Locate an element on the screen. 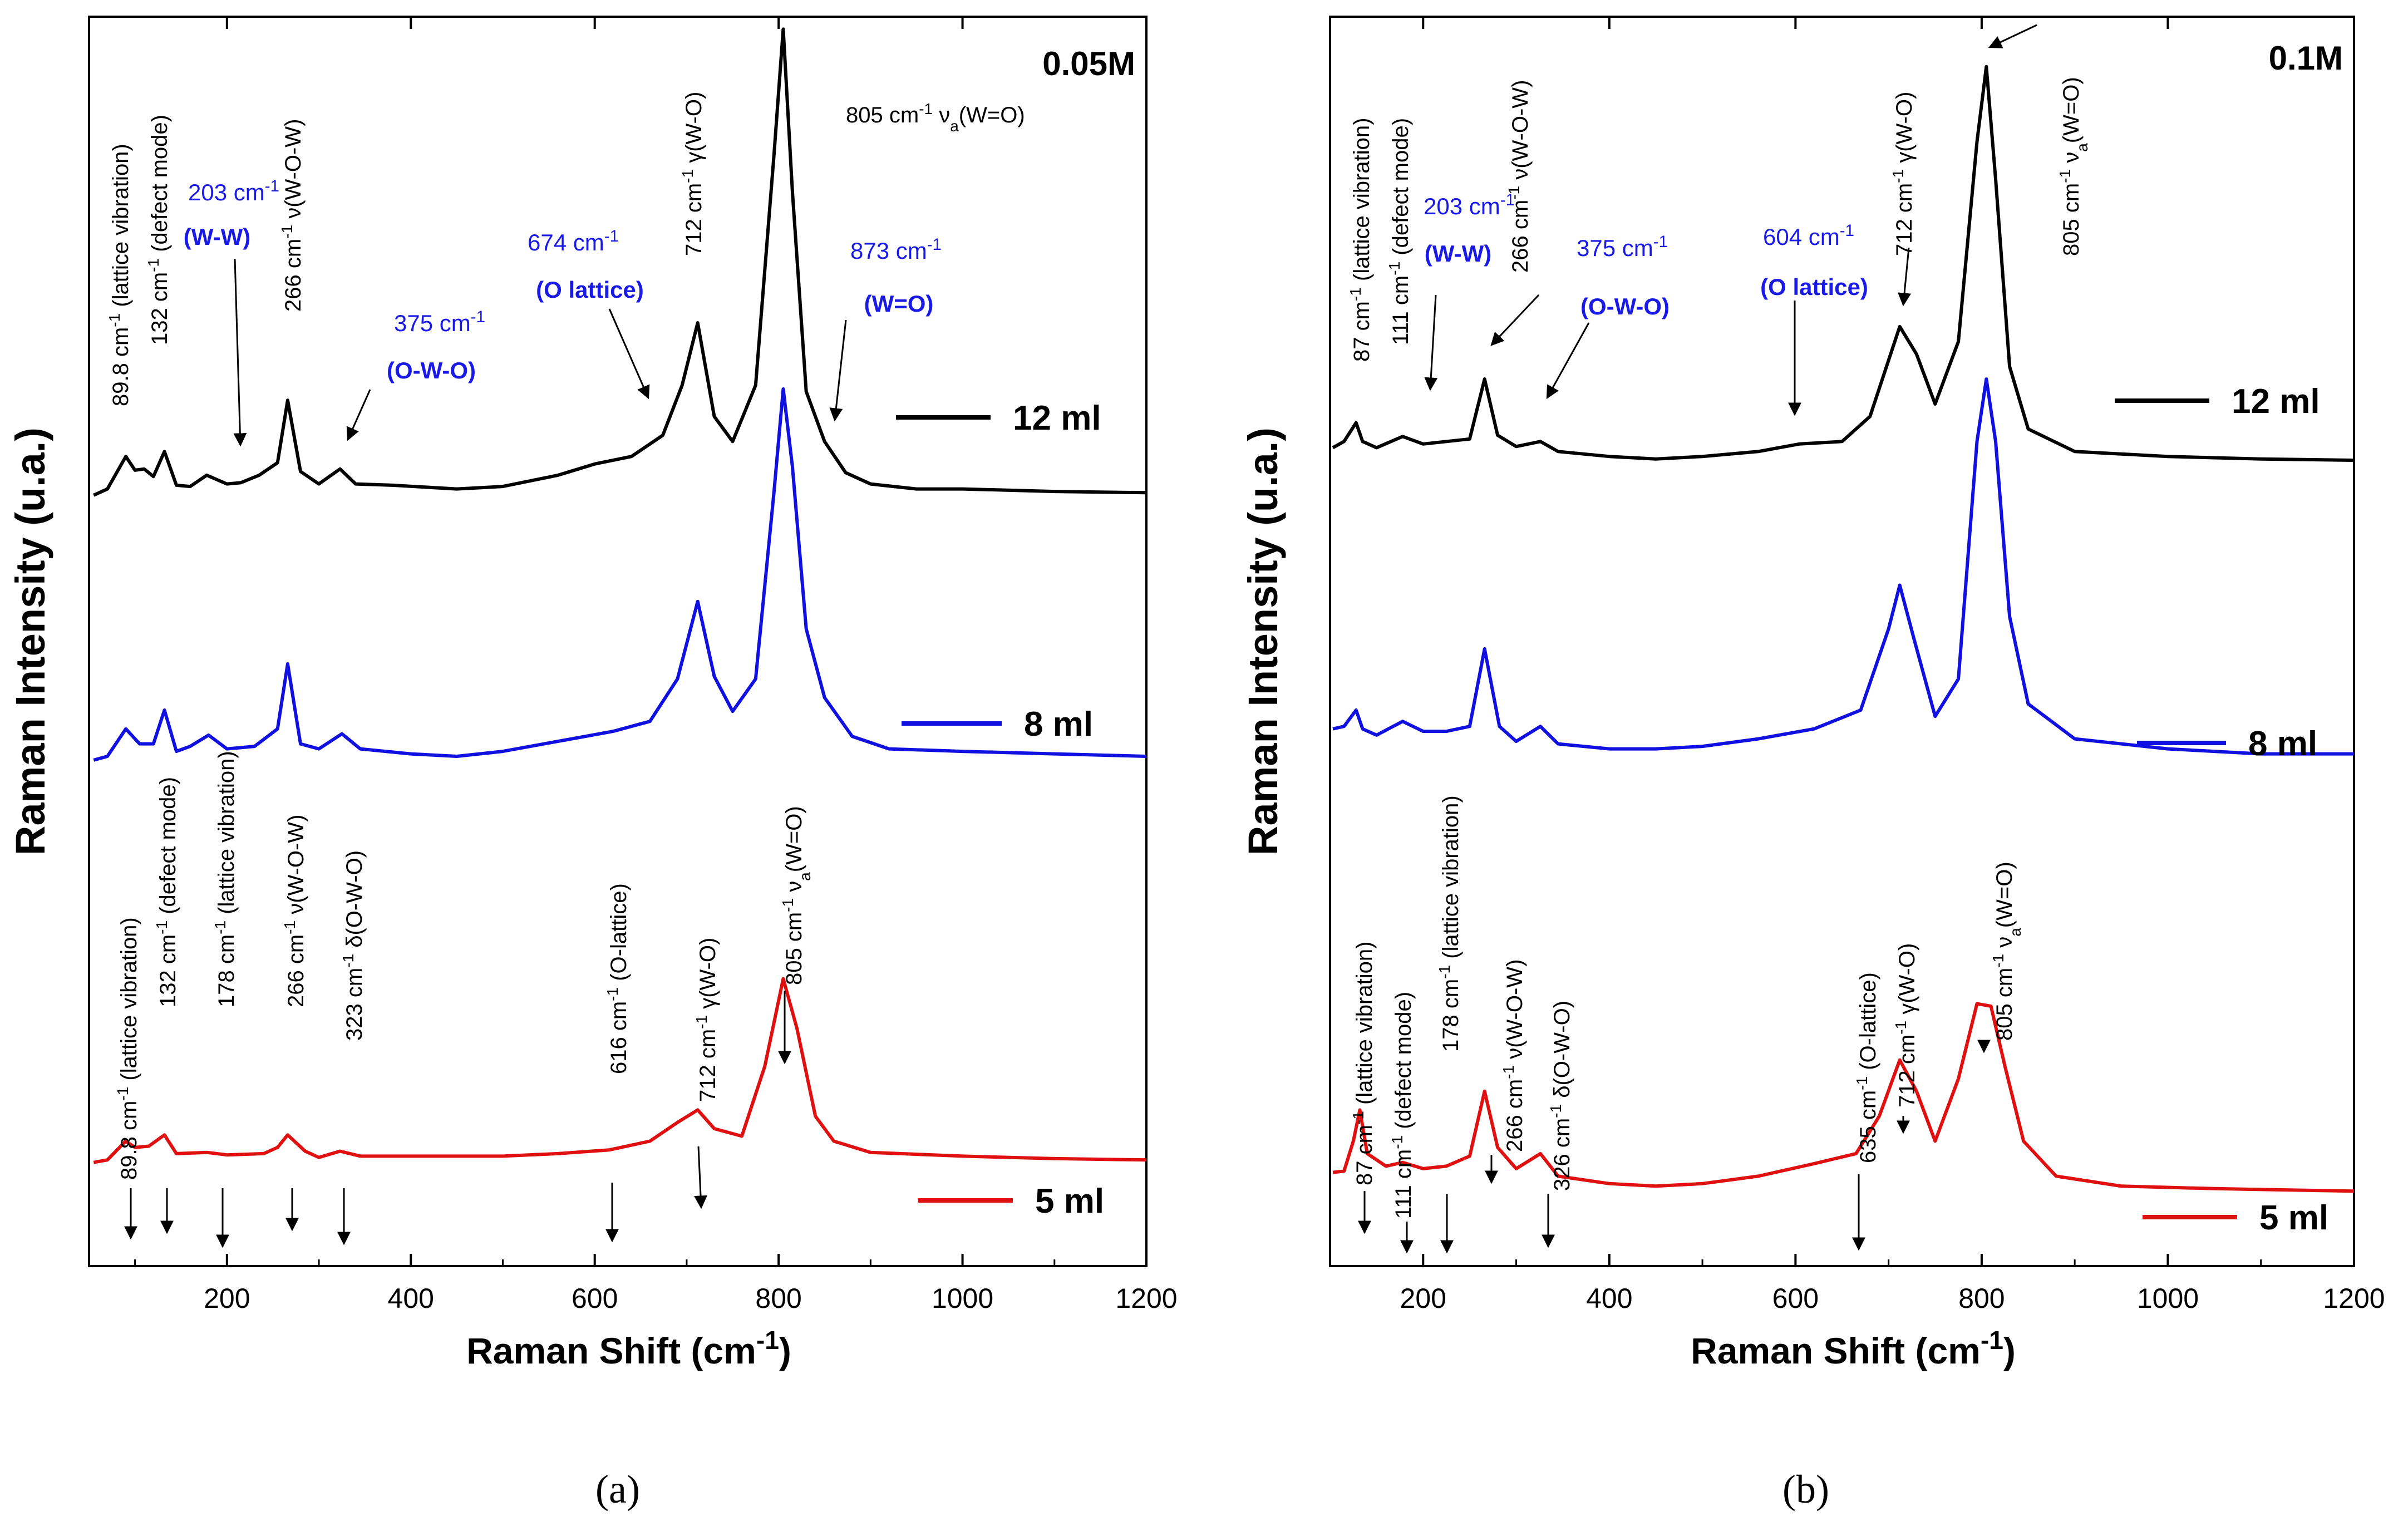 This screenshot has width=2408, height=1526. annotation-label: 326 cm-1 δ(O-W-O) is located at coordinates (1561, 1096).